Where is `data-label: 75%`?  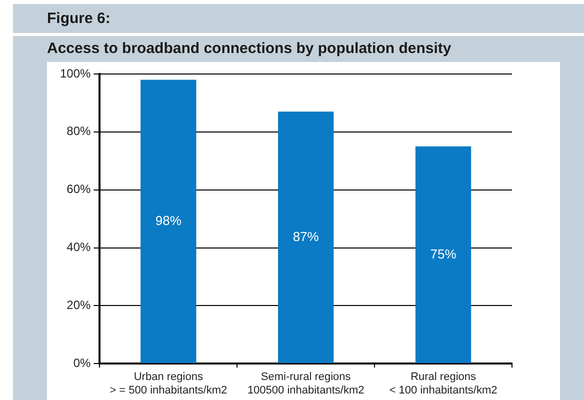 data-label: 75% is located at coordinates (443, 254).